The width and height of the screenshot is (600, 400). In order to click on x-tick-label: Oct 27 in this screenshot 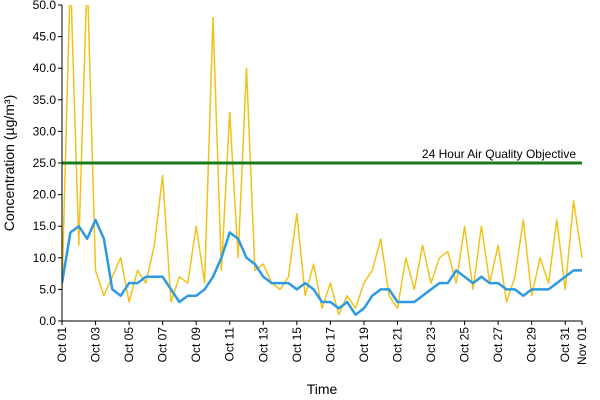, I will do `click(498, 345)`.